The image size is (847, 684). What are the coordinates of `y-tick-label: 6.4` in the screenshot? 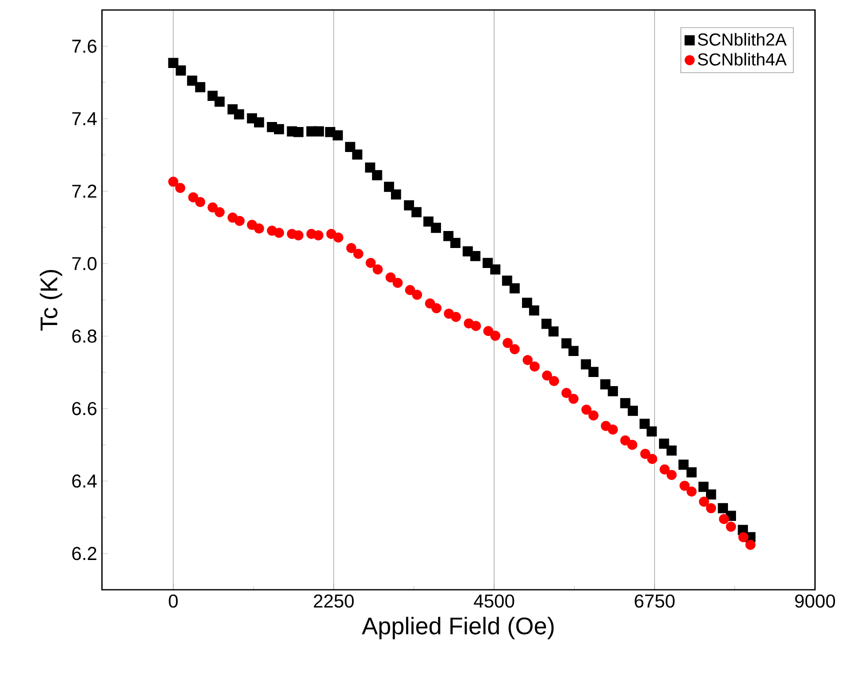 It's located at (84, 481).